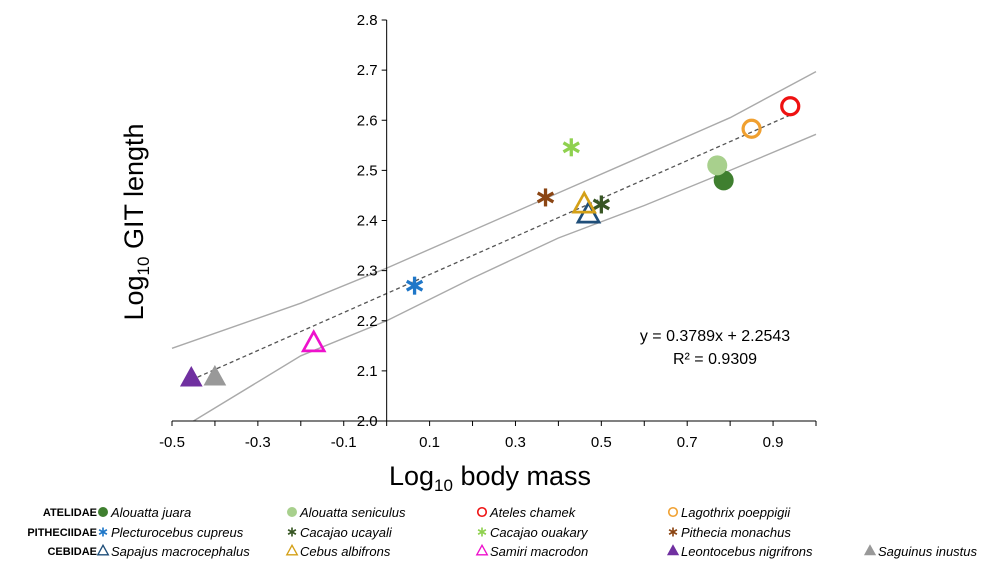 This screenshot has height=562, width=991. Describe the element at coordinates (539, 532) in the screenshot. I see `legend-species-label: Cacajao ouakary` at that location.